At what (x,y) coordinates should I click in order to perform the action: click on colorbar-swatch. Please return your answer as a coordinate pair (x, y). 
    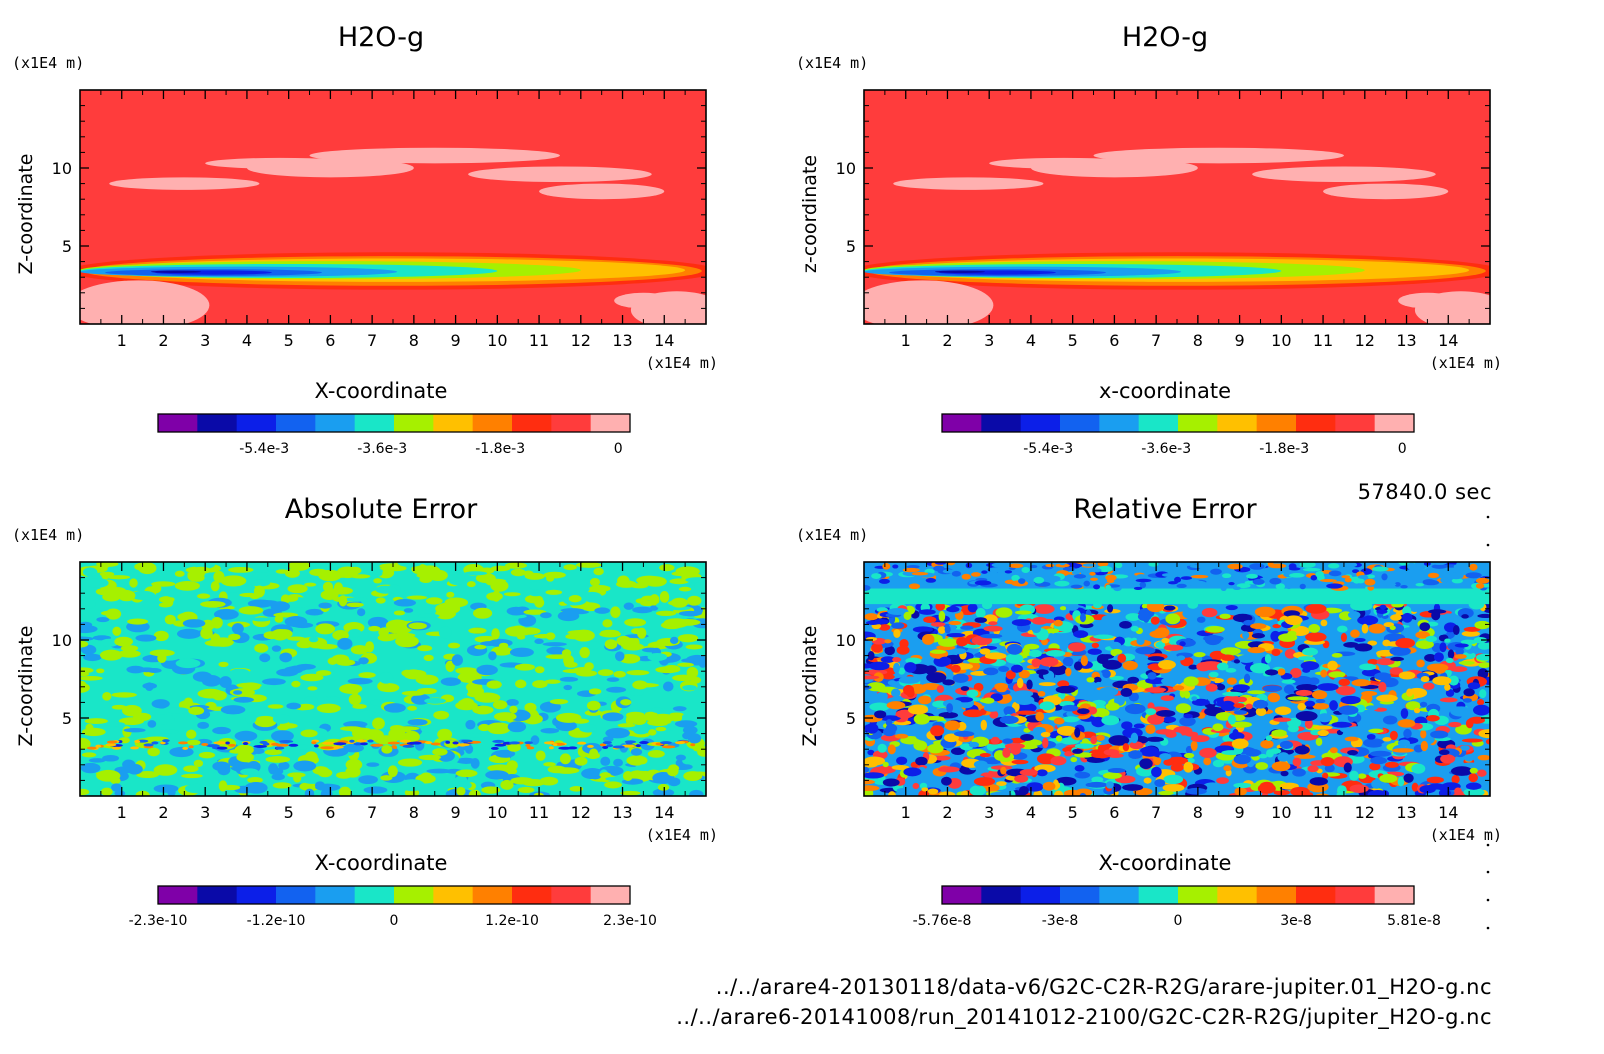
    Looking at the image, I should click on (1316, 423).